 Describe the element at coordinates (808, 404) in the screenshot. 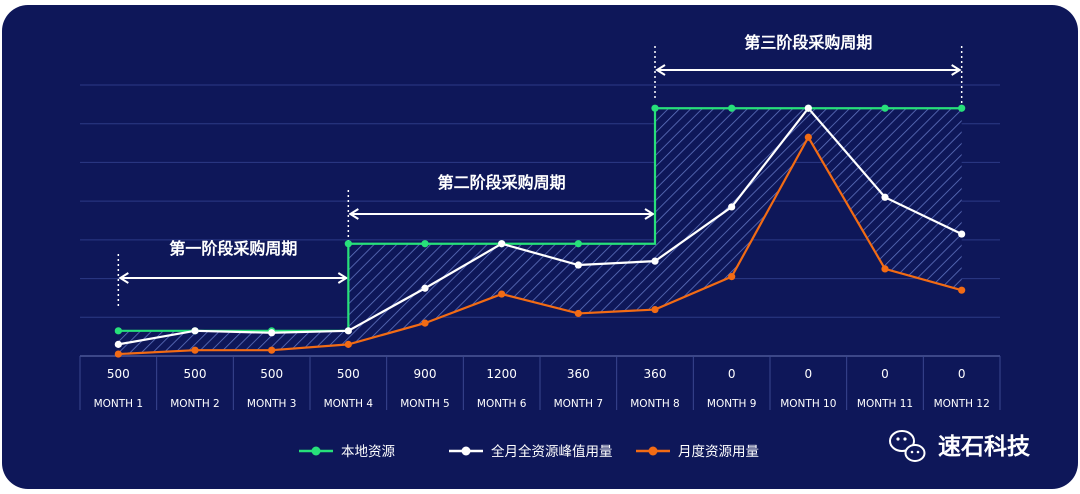

I see `category-label: MONTH 10` at that location.